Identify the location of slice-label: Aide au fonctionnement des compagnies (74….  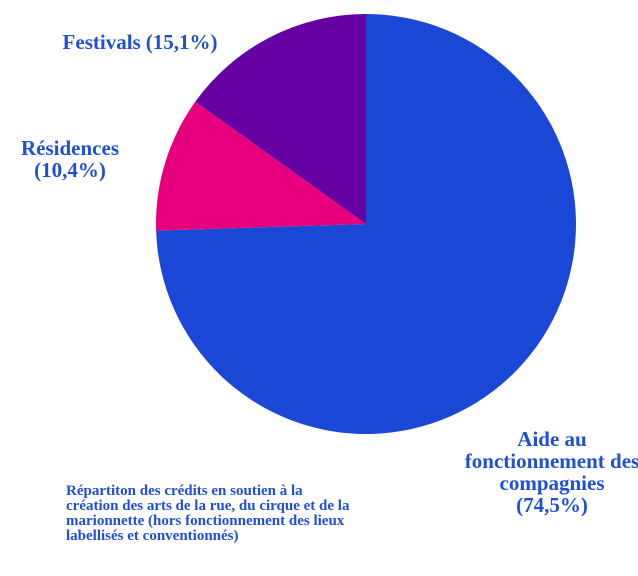
(545, 472).